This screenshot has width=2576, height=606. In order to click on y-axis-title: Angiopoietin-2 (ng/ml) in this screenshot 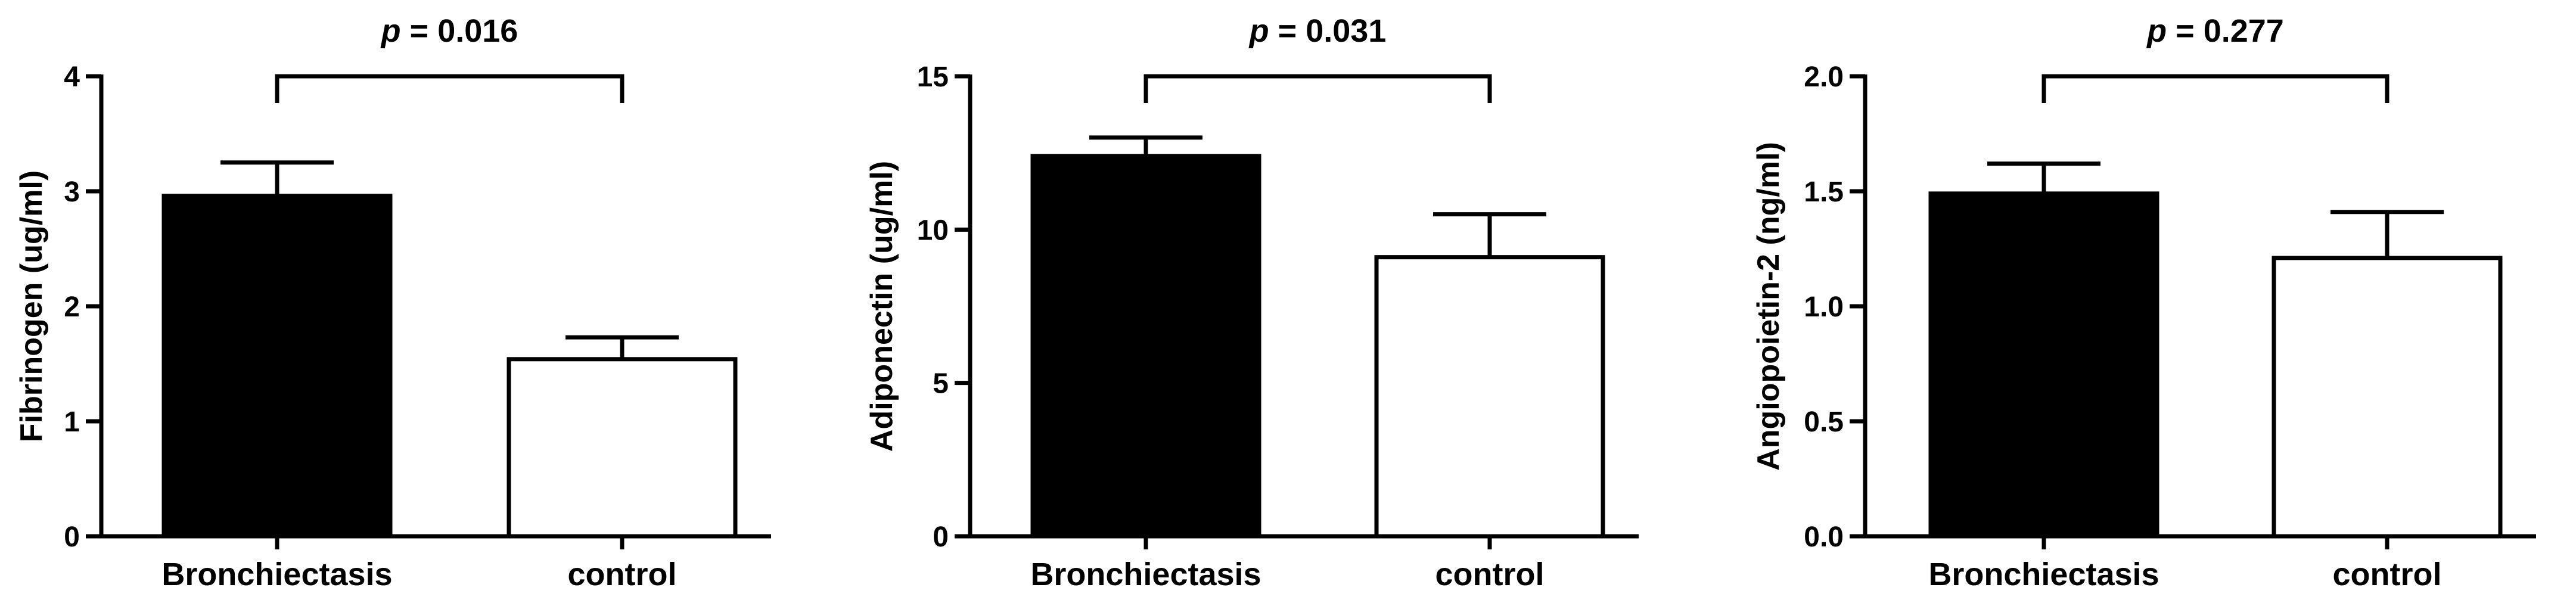, I will do `click(1769, 306)`.